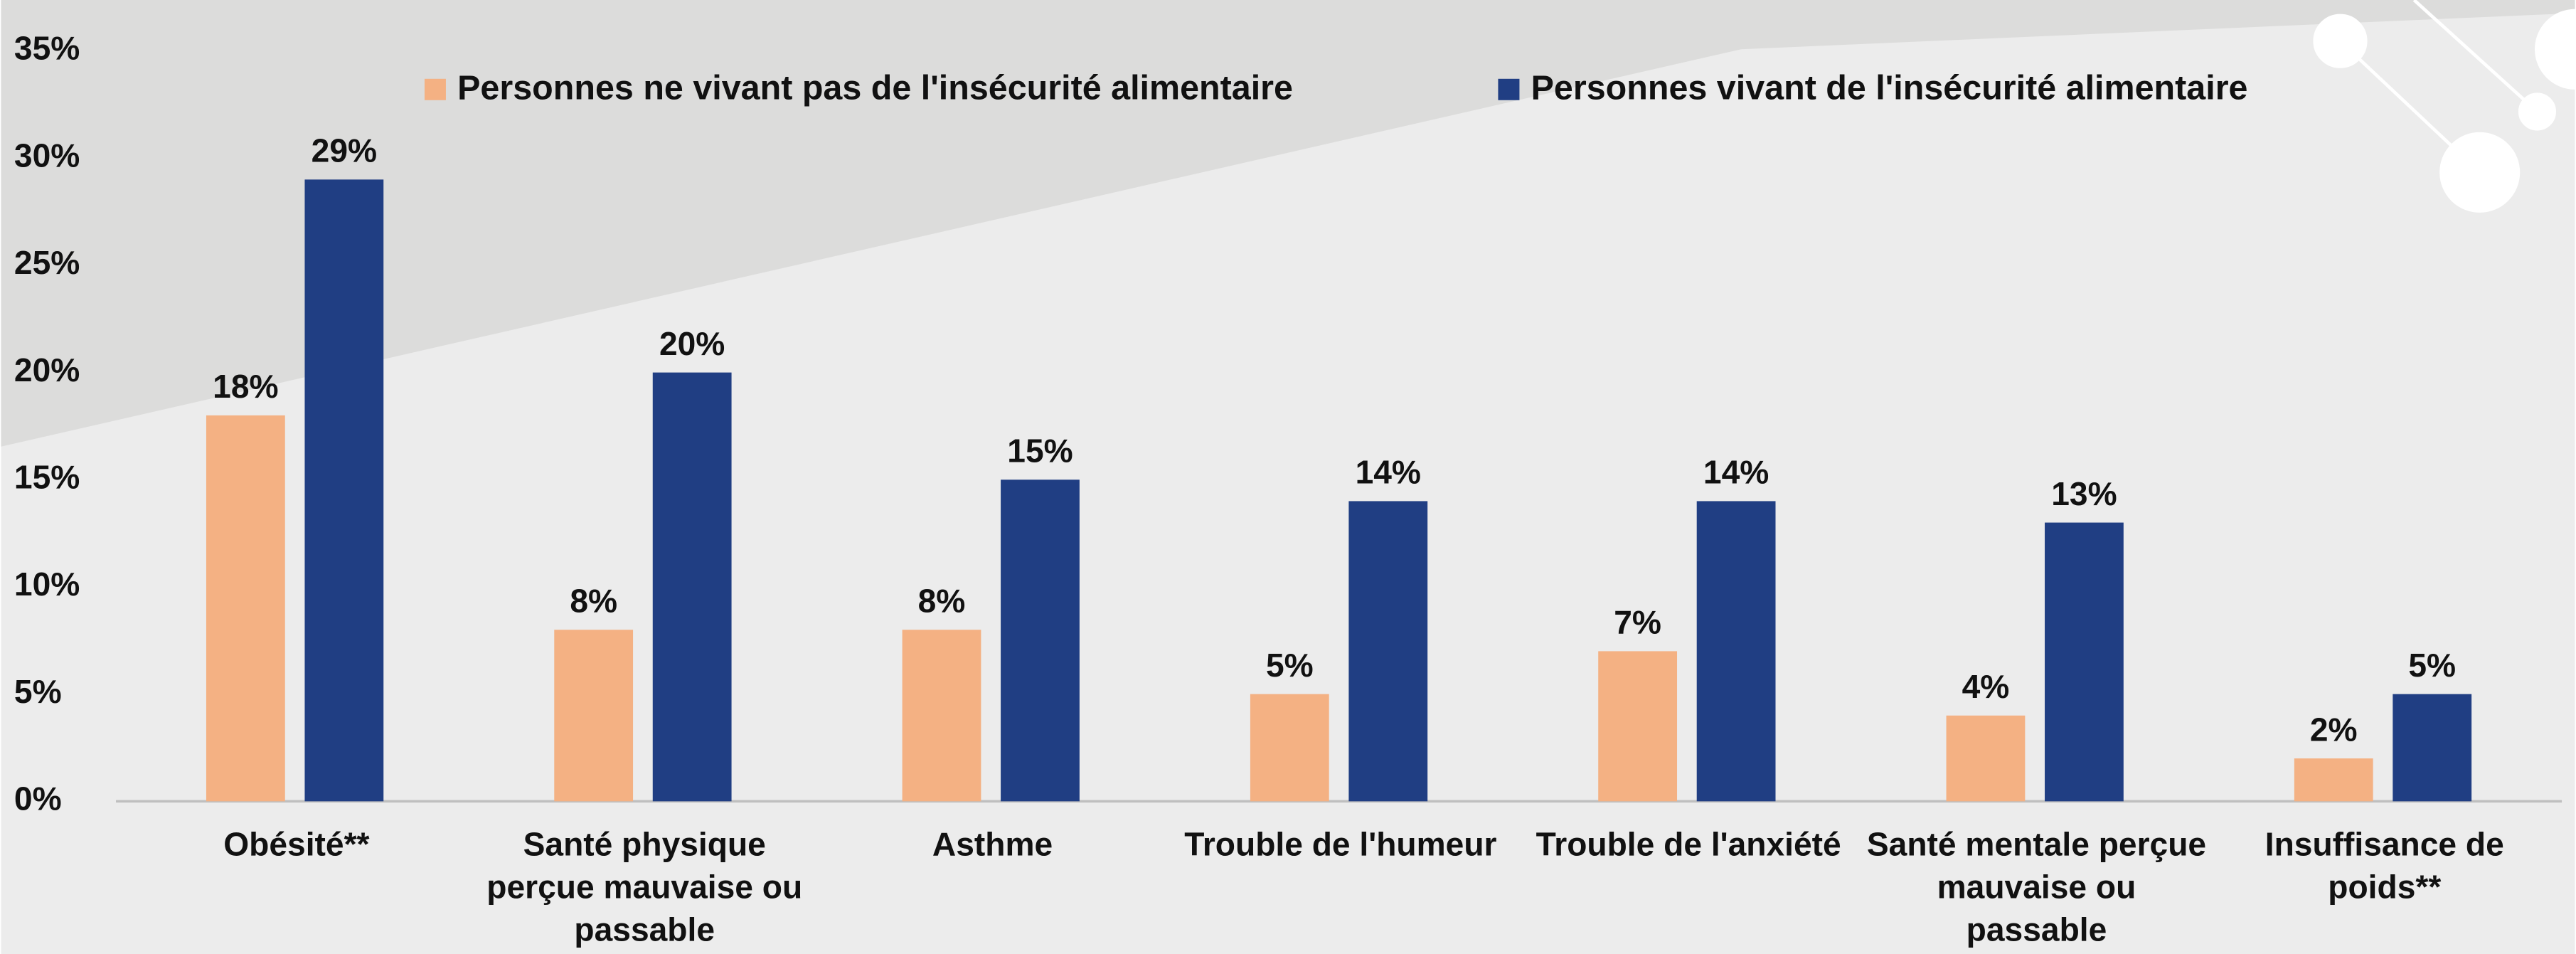 This screenshot has width=2576, height=954. I want to click on x-tick-label-box: Asthme, so click(992, 845).